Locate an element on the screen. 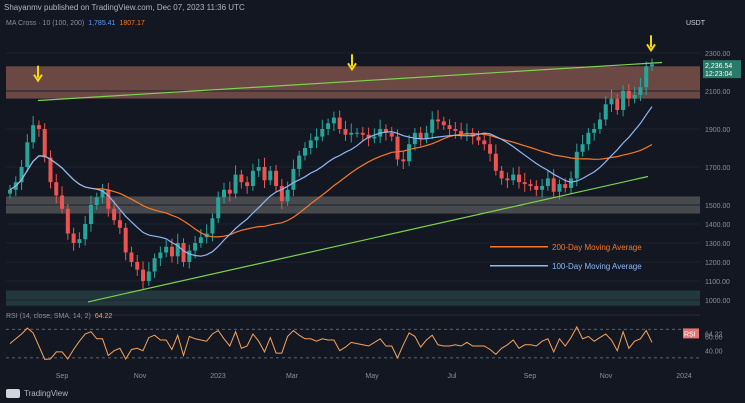  rsi-tag is located at coordinates (691, 333).